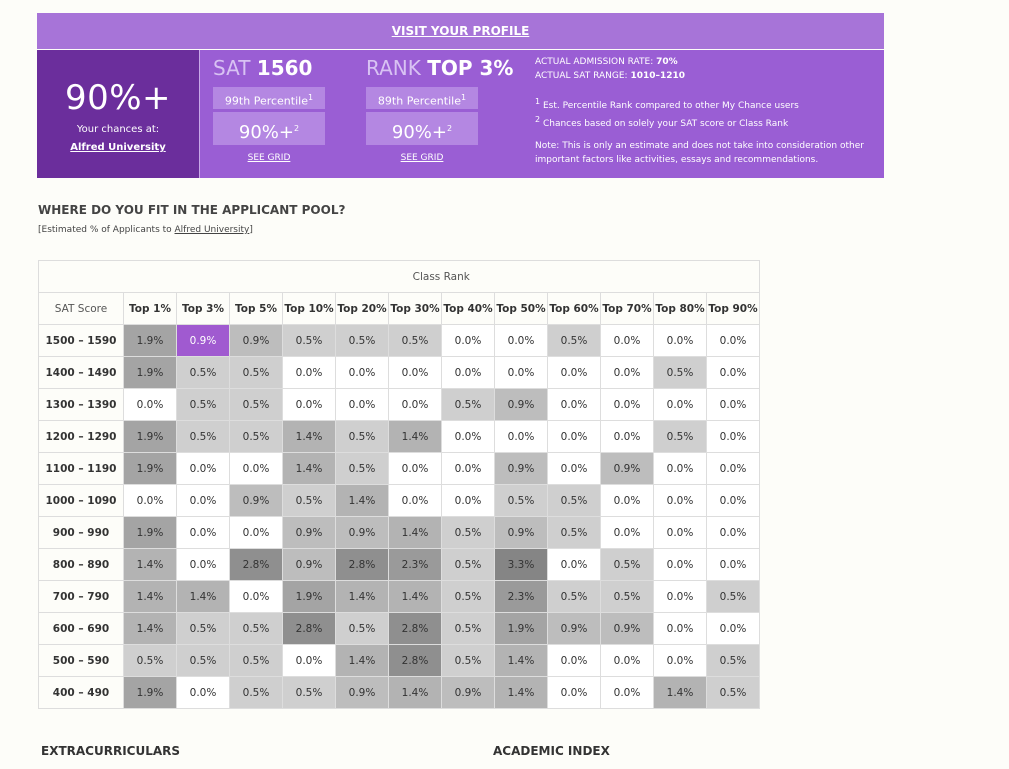  I want to click on sat-heading: SAT 1560, so click(269, 68).